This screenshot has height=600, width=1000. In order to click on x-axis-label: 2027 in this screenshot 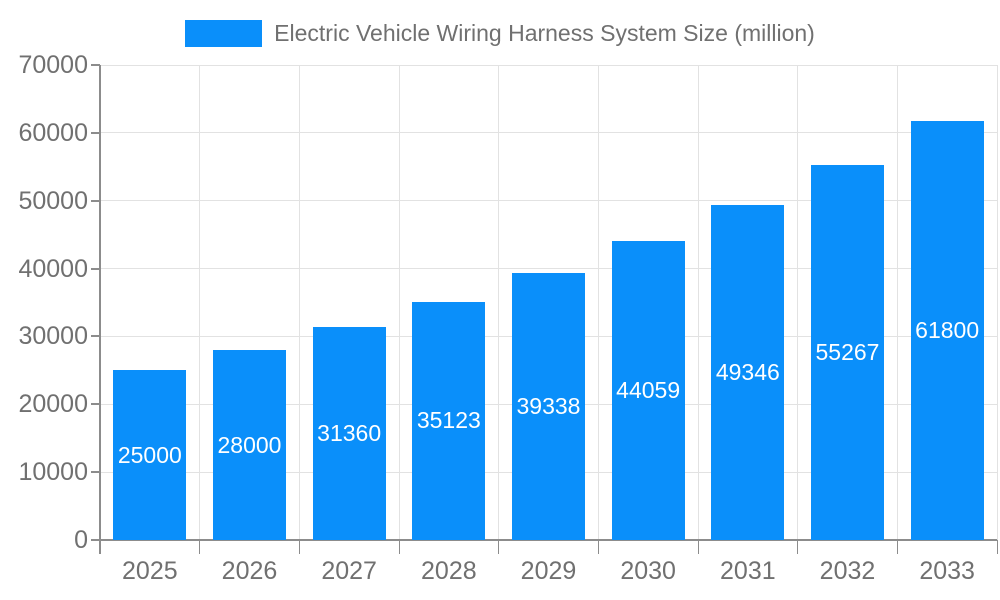, I will do `click(349, 571)`.